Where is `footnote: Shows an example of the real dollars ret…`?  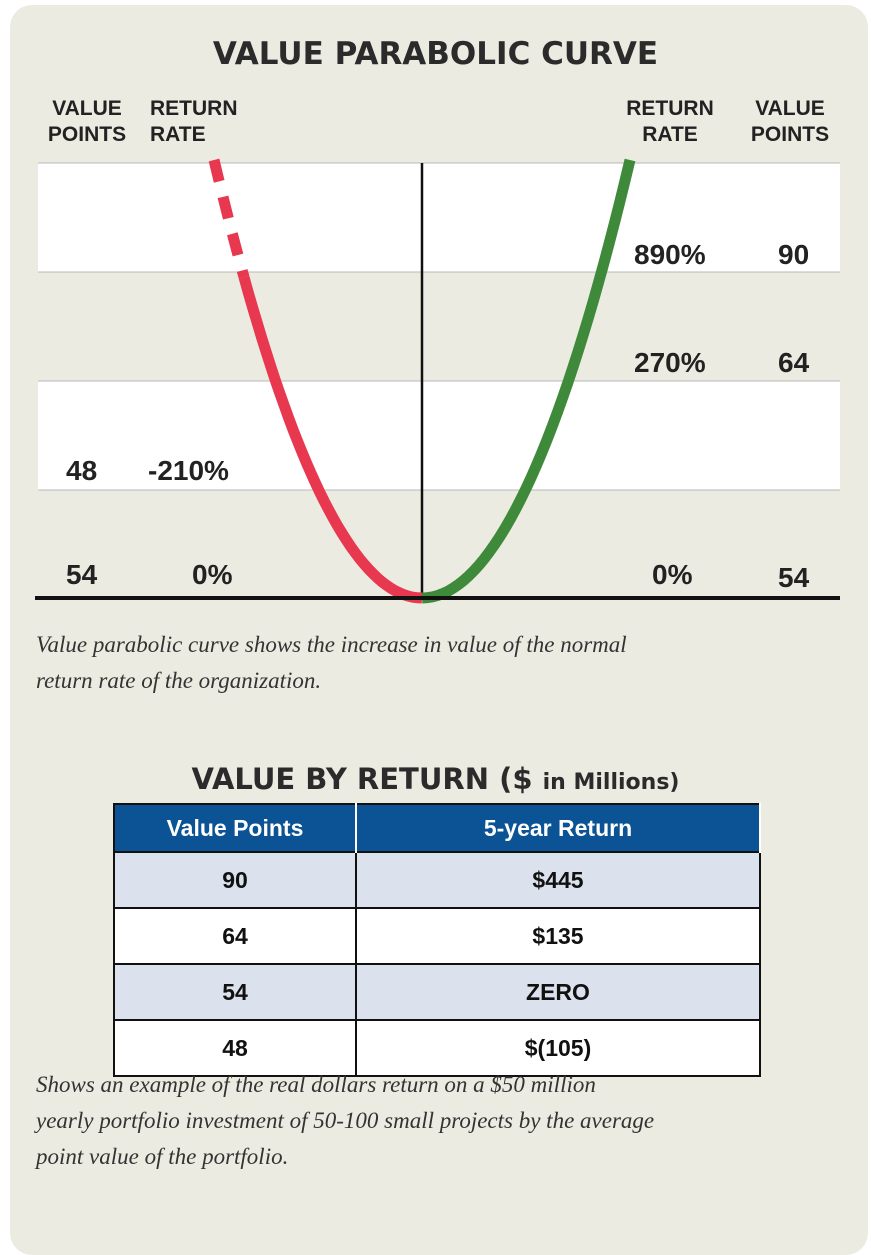
footnote: Shows an example of the real dollars ret… is located at coordinates (436, 1121).